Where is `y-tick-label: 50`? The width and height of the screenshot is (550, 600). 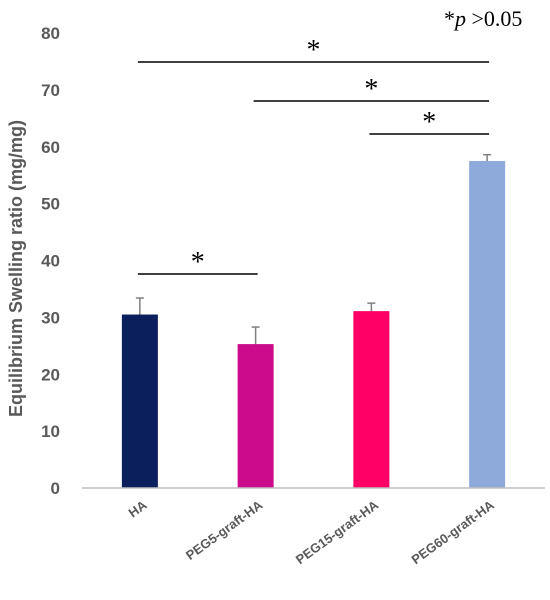 y-tick-label: 50 is located at coordinates (50, 204).